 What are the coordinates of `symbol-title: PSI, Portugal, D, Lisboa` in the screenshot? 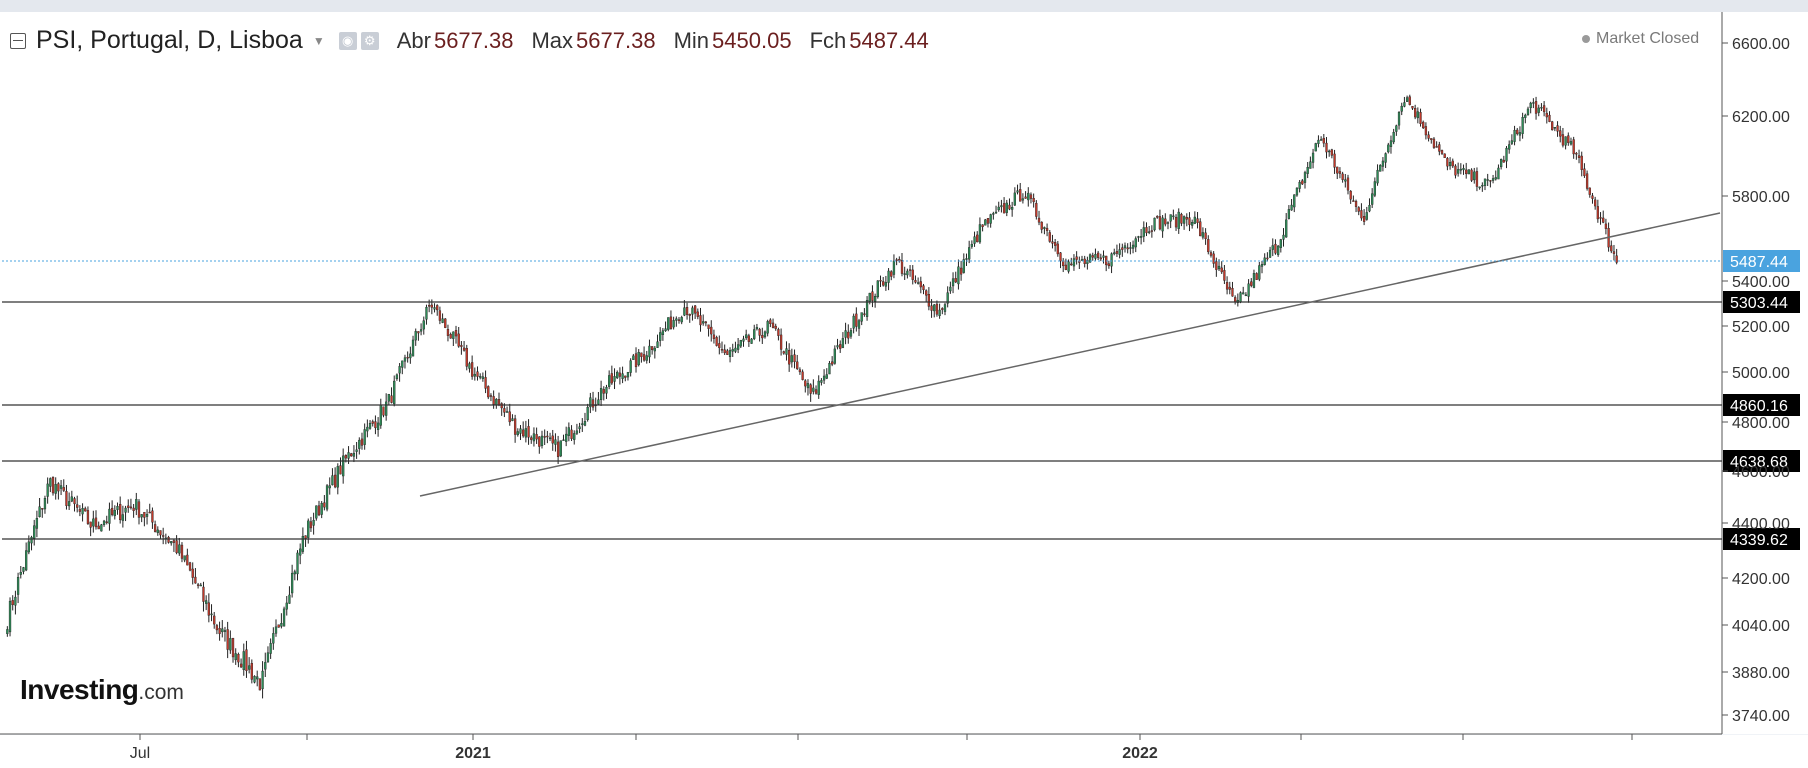 It's located at (169, 40).